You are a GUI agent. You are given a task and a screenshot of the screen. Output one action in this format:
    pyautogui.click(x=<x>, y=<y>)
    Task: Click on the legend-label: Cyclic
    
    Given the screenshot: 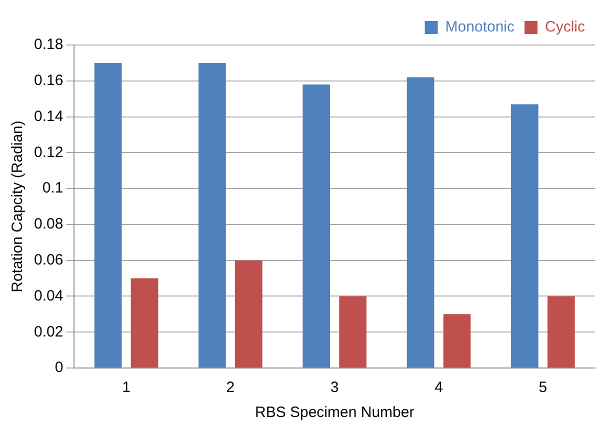 What is the action you would take?
    pyautogui.click(x=565, y=27)
    